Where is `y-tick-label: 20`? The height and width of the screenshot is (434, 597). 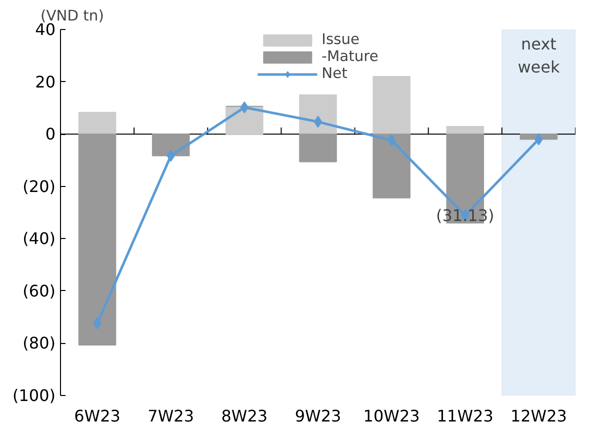
y-tick-label: 20 is located at coordinates (45, 82).